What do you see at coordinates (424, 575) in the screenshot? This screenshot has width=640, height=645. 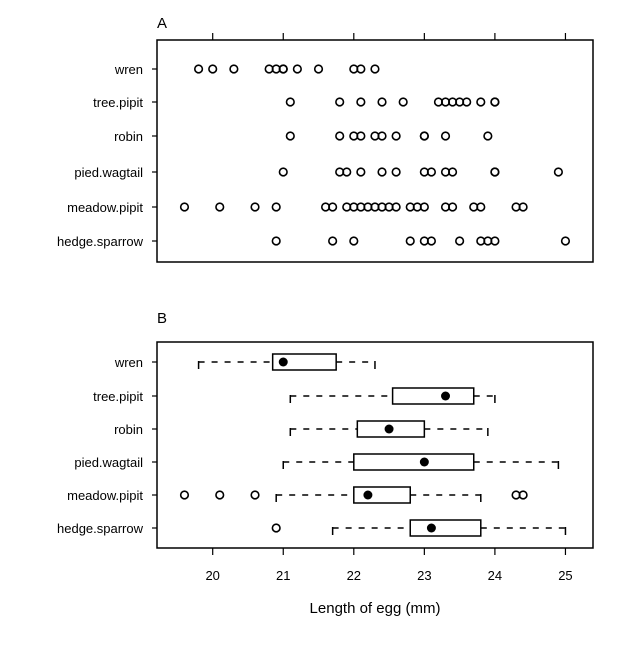 I see `x-tick-label: 23` at bounding box center [424, 575].